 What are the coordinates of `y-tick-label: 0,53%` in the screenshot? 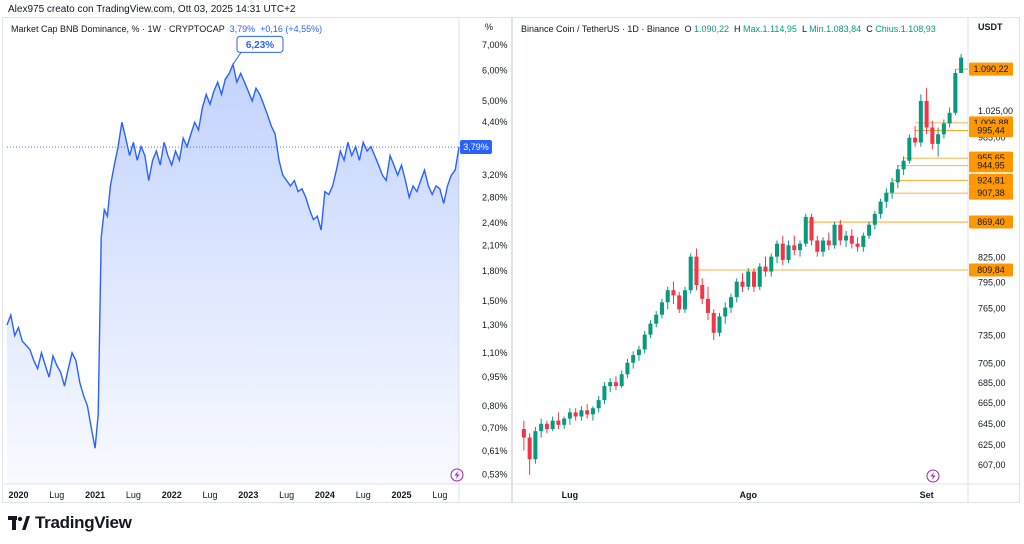 It's located at (495, 474).